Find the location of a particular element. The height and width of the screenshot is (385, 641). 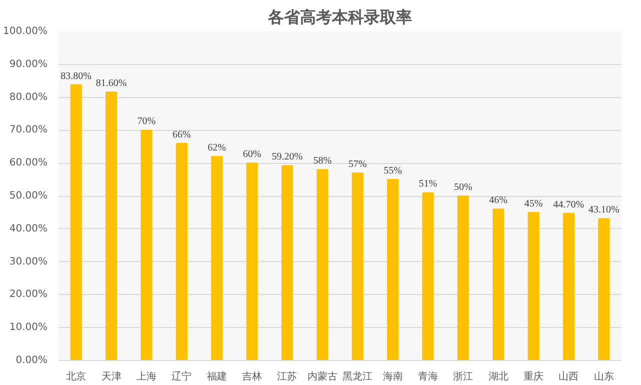

y-tick-label: 40.00% is located at coordinates (28, 228).